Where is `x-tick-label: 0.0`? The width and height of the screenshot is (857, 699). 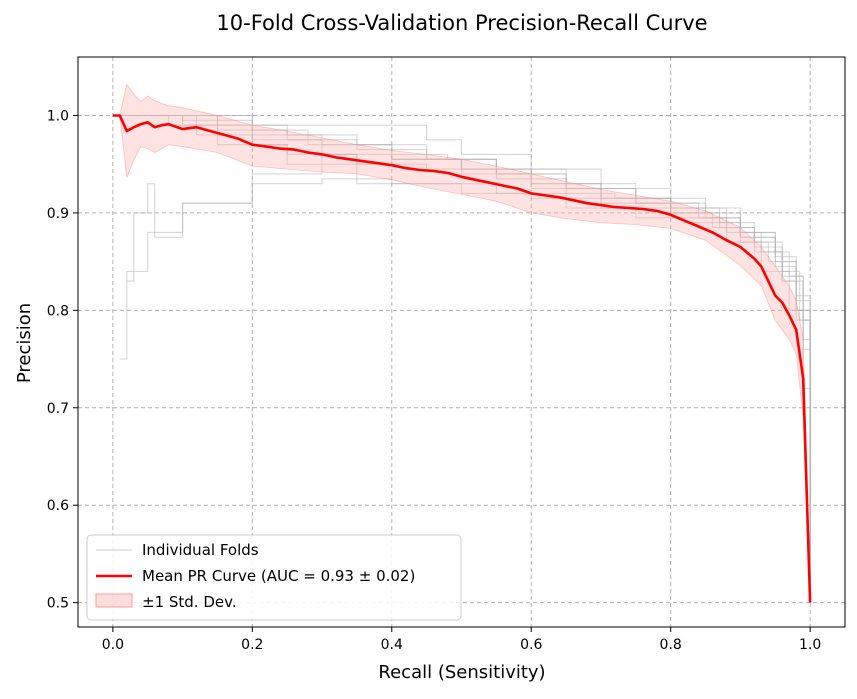
x-tick-label: 0.0 is located at coordinates (113, 645).